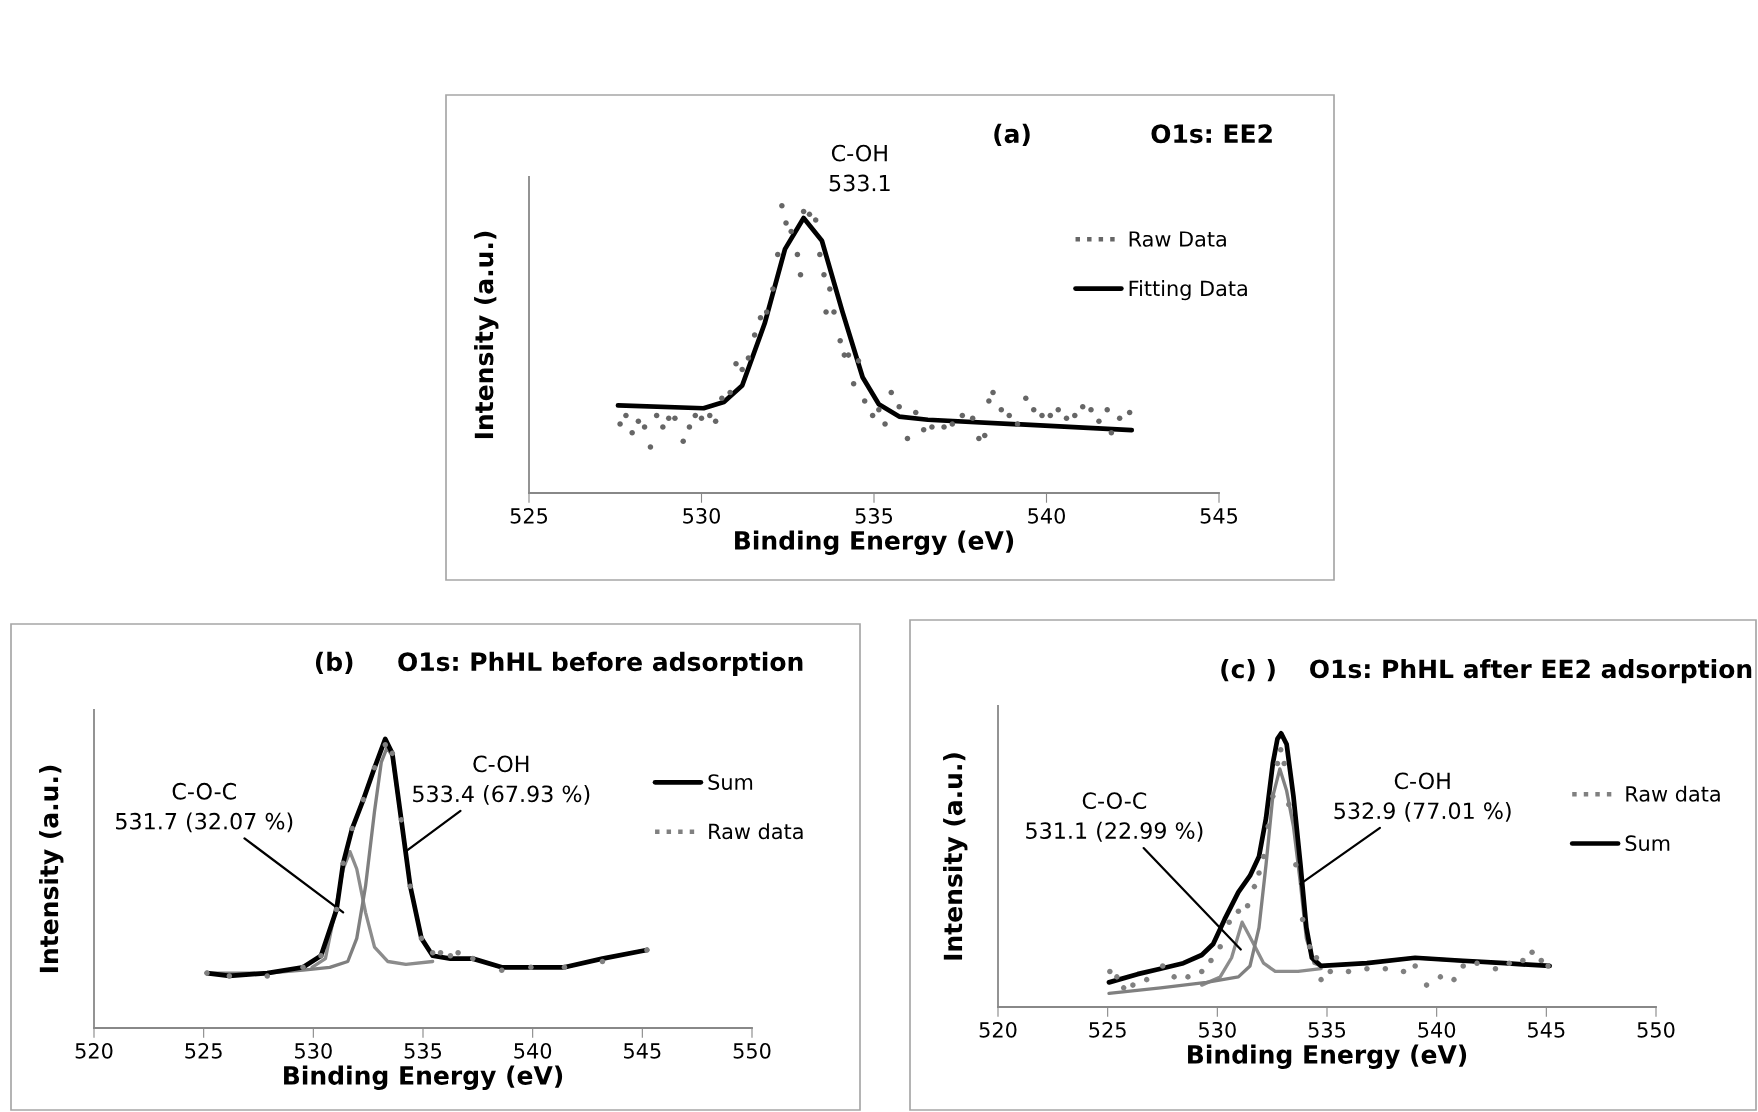 Image resolution: width=1758 pixels, height=1112 pixels. I want to click on chart-title: (a), so click(1012, 135).